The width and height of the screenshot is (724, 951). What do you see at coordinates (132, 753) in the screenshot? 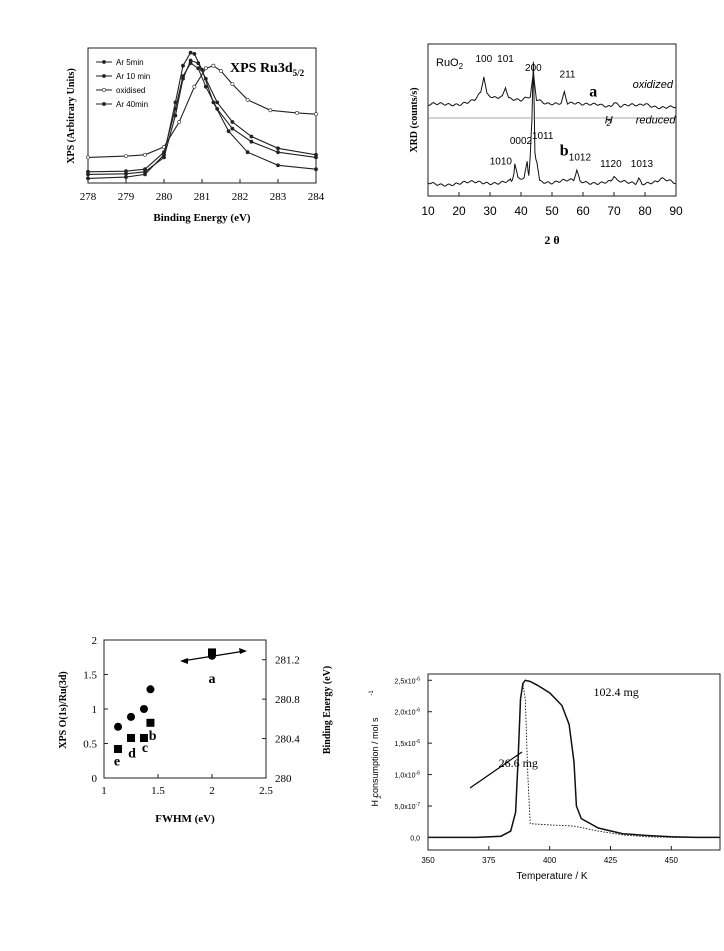
I see `fwhm-point-label: d` at bounding box center [132, 753].